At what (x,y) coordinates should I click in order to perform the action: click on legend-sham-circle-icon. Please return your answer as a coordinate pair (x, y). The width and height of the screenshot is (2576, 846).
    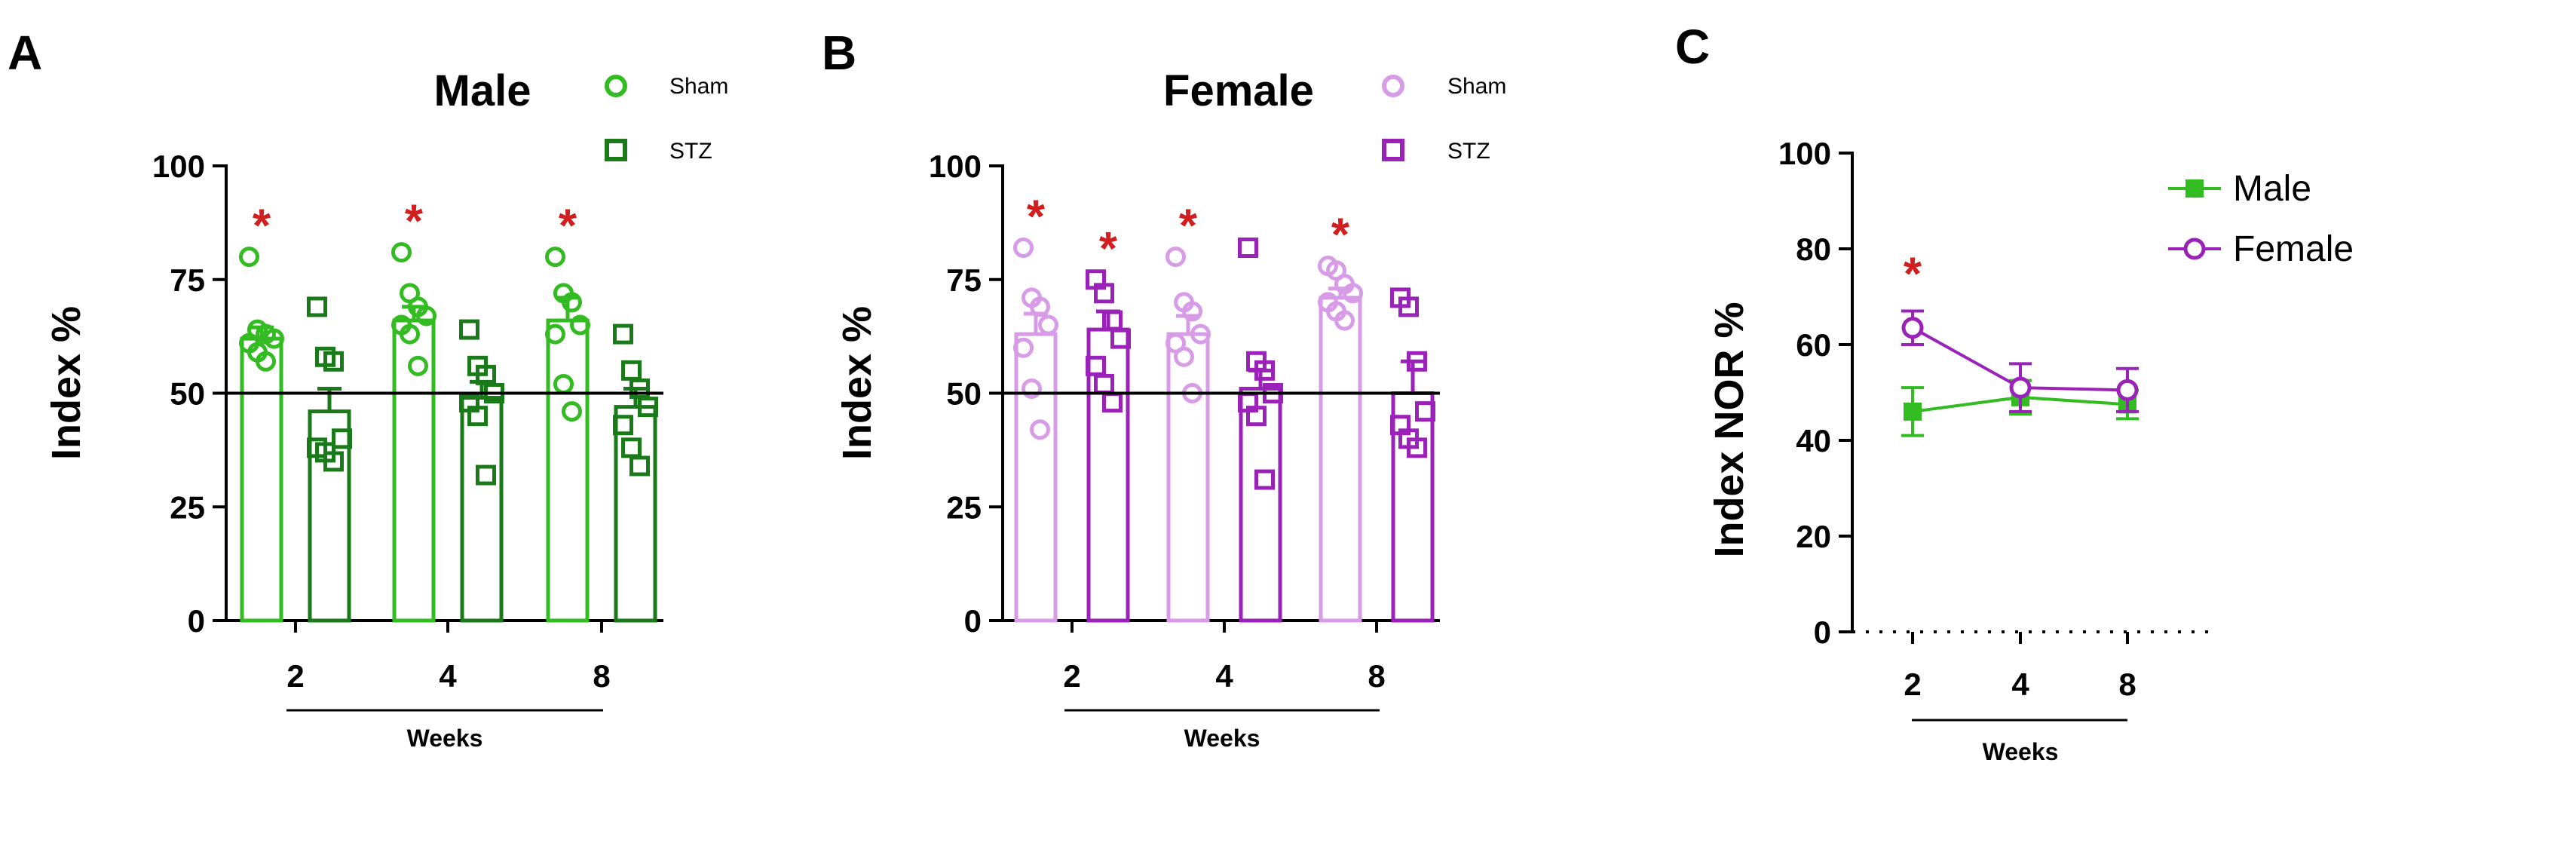
    Looking at the image, I should click on (616, 86).